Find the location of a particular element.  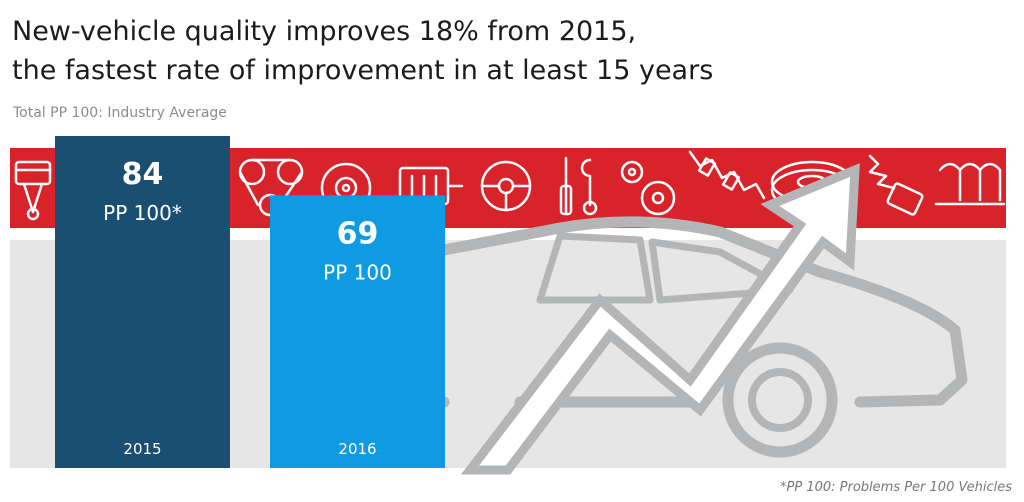

bar-unit-label: PP 100* is located at coordinates (142, 213).